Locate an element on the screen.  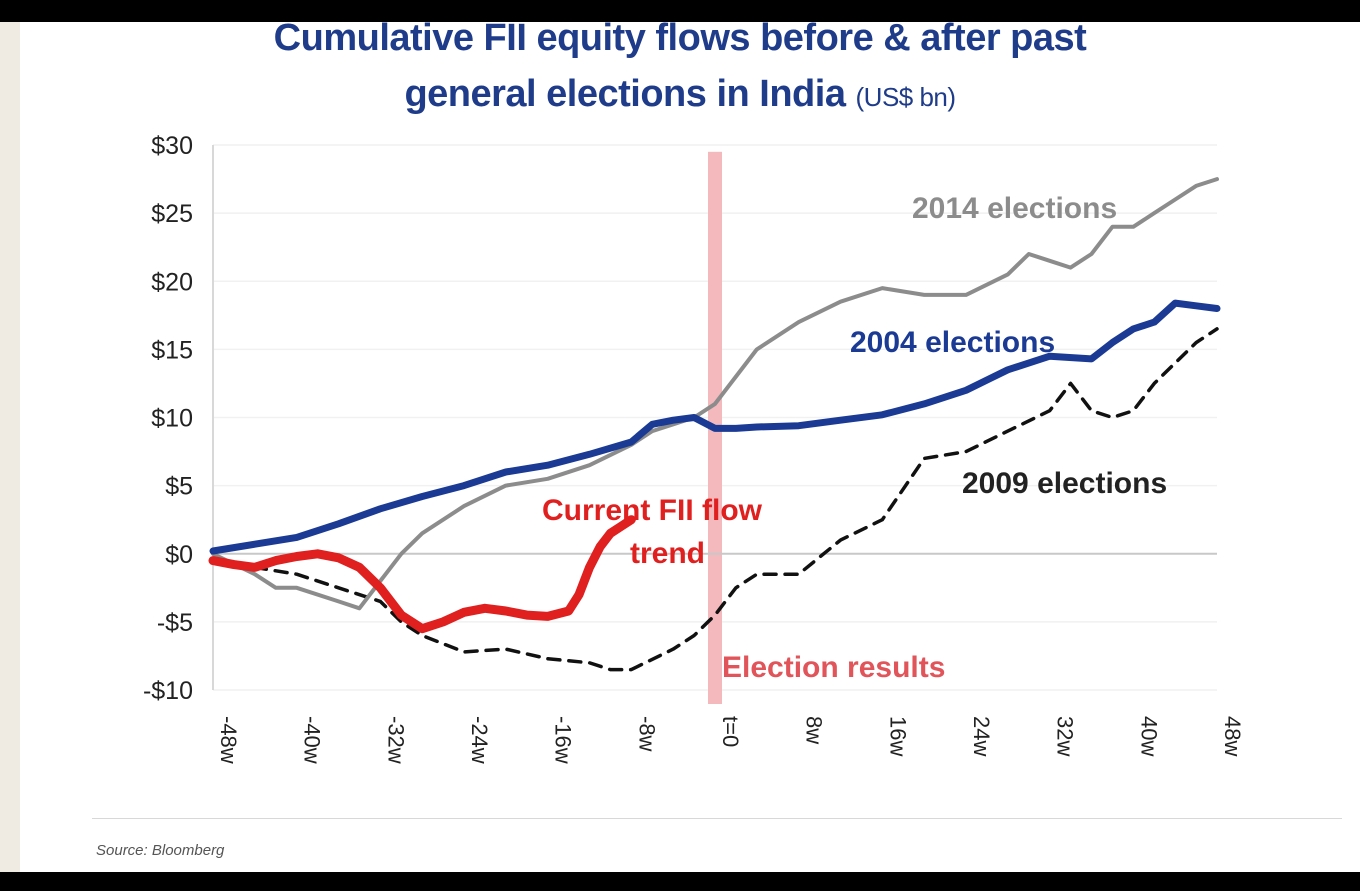
x-tick-label: -16w is located at coordinates (563, 740).